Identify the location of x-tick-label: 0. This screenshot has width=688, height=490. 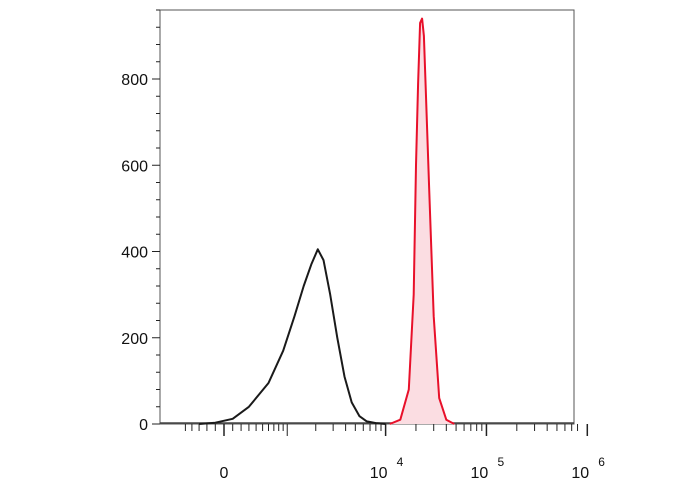
(224, 473).